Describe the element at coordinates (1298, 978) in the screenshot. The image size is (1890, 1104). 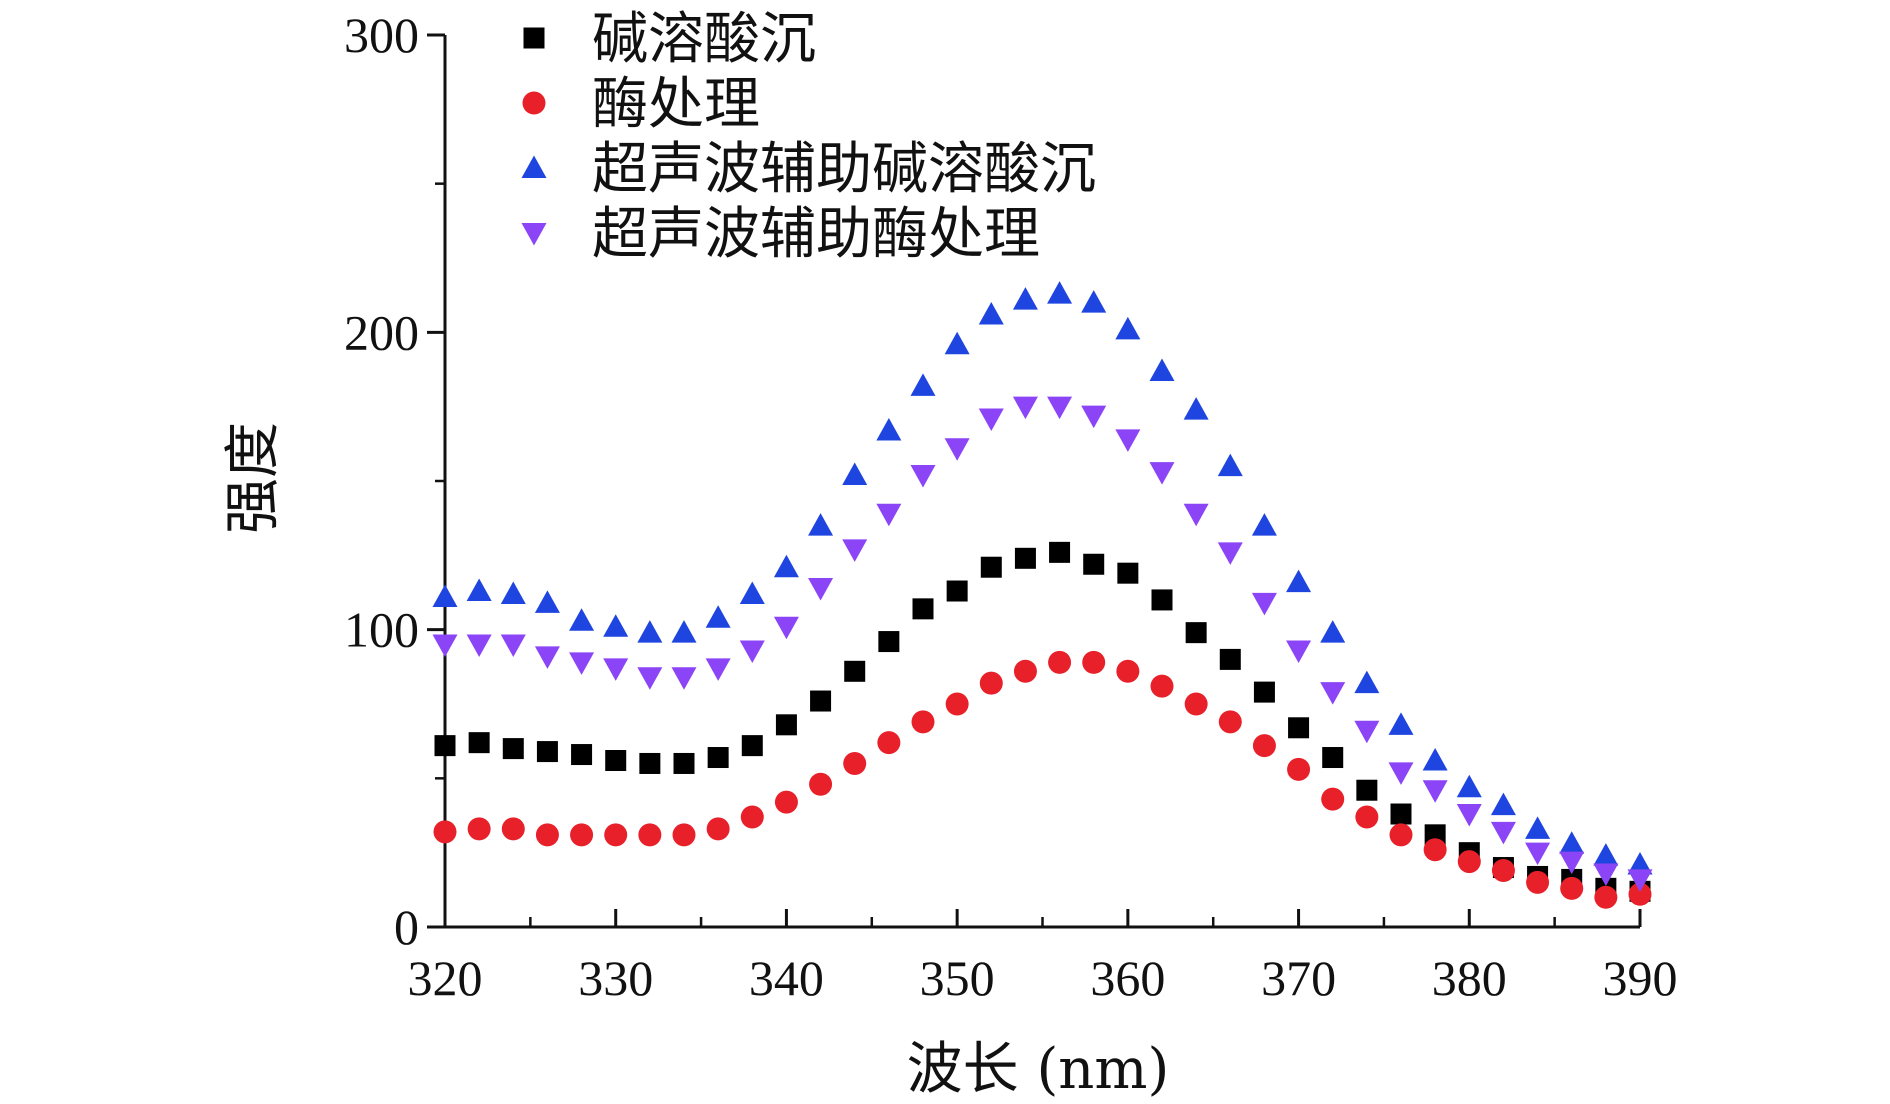
I see `x-tick-label: 370` at that location.